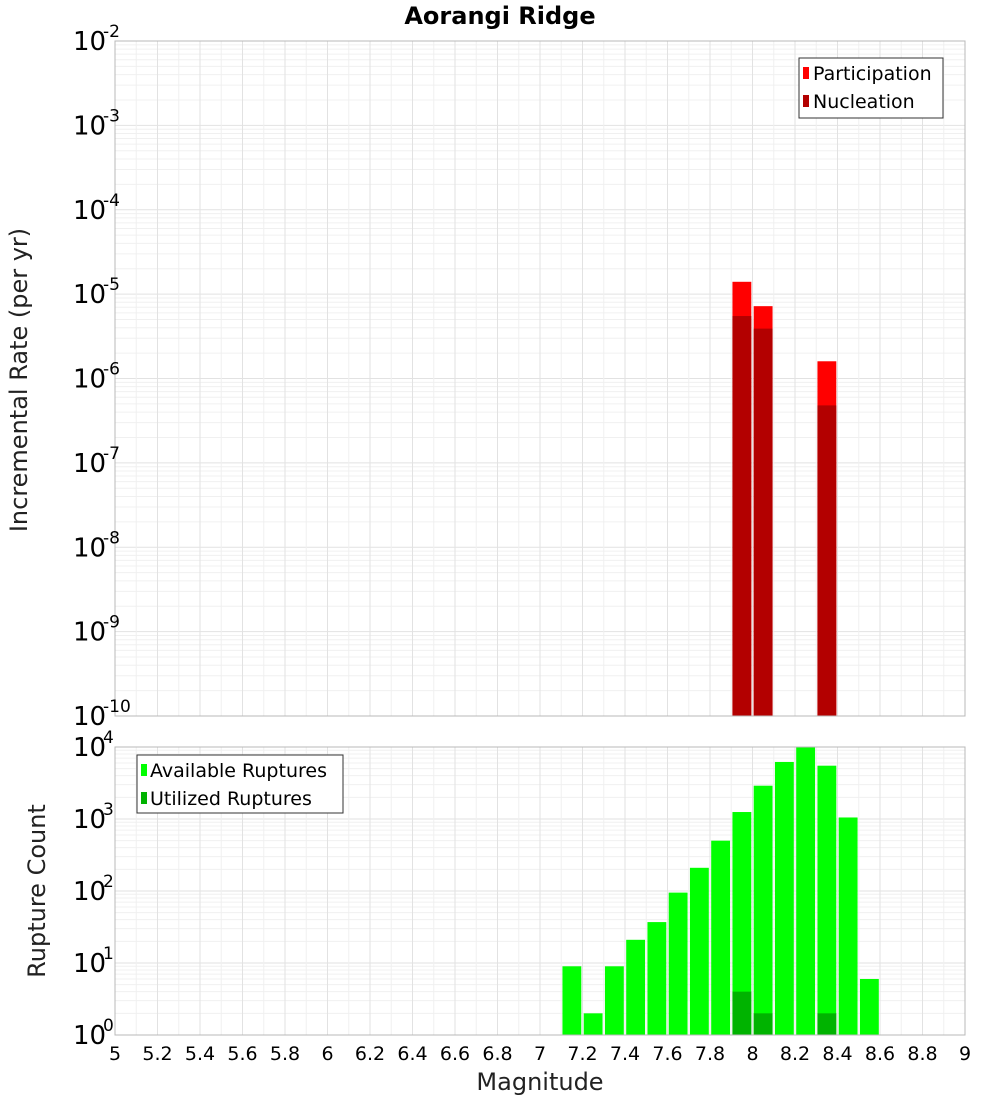 This screenshot has height=1100, width=1000. Describe the element at coordinates (784, 498) in the screenshot. I see `top-bars` at that location.